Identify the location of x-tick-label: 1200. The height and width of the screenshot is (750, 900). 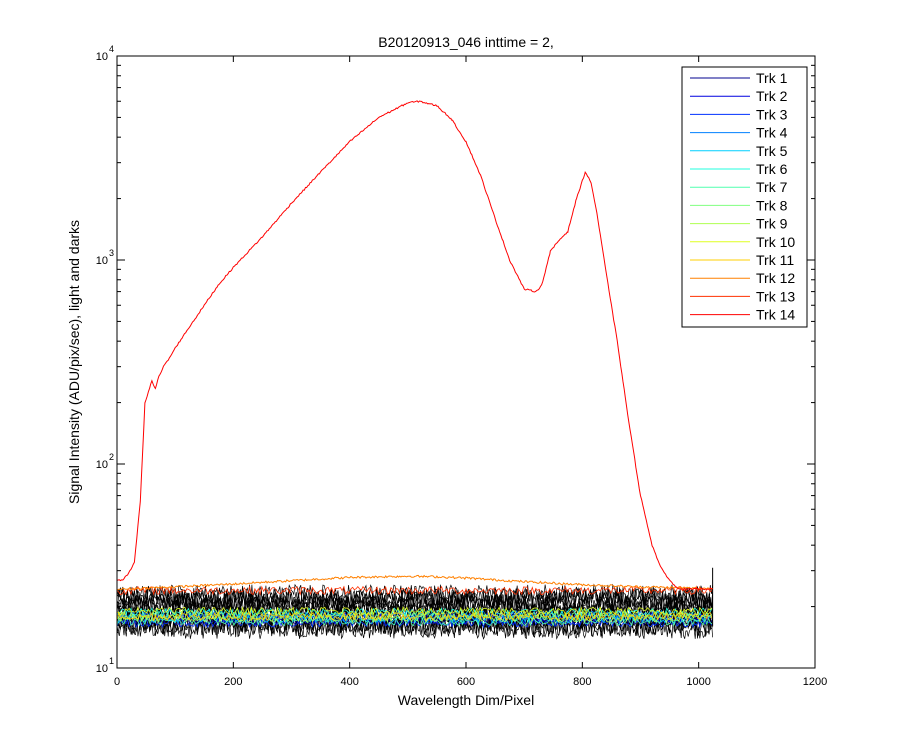
(815, 682).